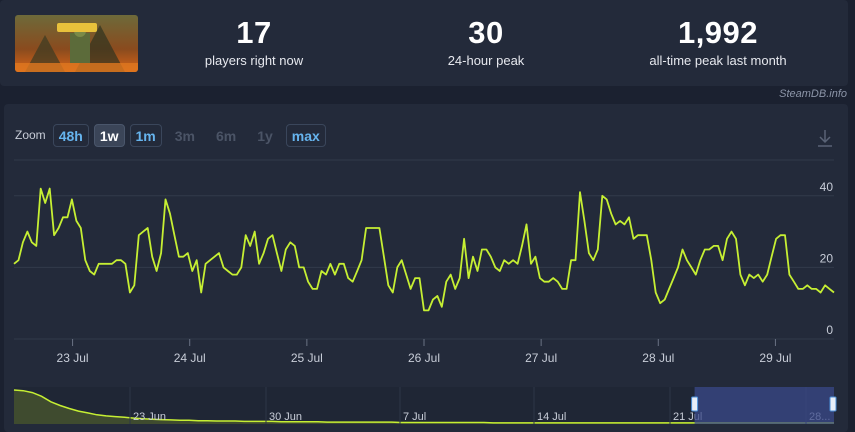  I want to click on y-tick-label: 0, so click(829, 330).